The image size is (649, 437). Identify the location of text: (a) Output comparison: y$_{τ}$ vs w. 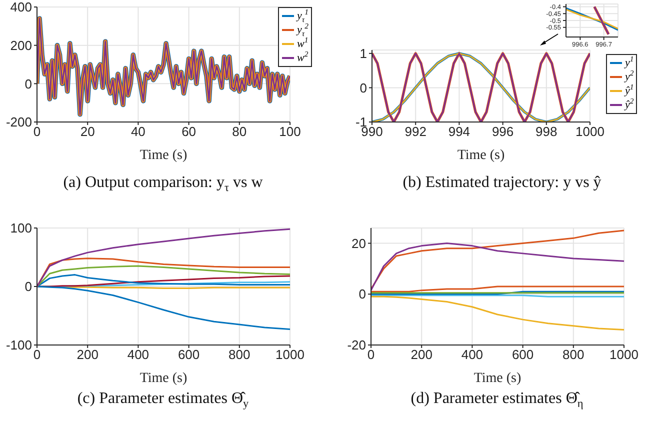
(163, 184).